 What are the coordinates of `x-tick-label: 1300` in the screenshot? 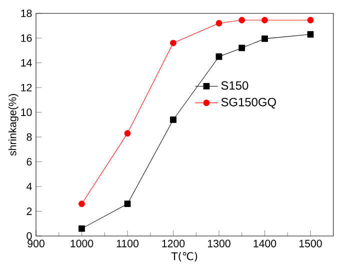 It's located at (219, 244).